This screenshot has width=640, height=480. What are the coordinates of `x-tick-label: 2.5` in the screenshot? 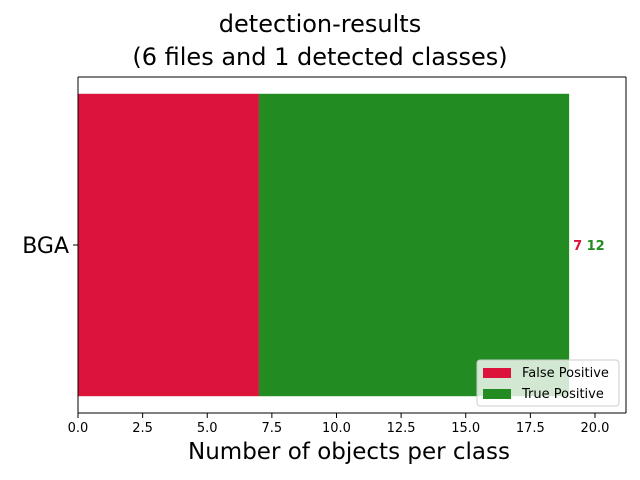 It's located at (142, 428).